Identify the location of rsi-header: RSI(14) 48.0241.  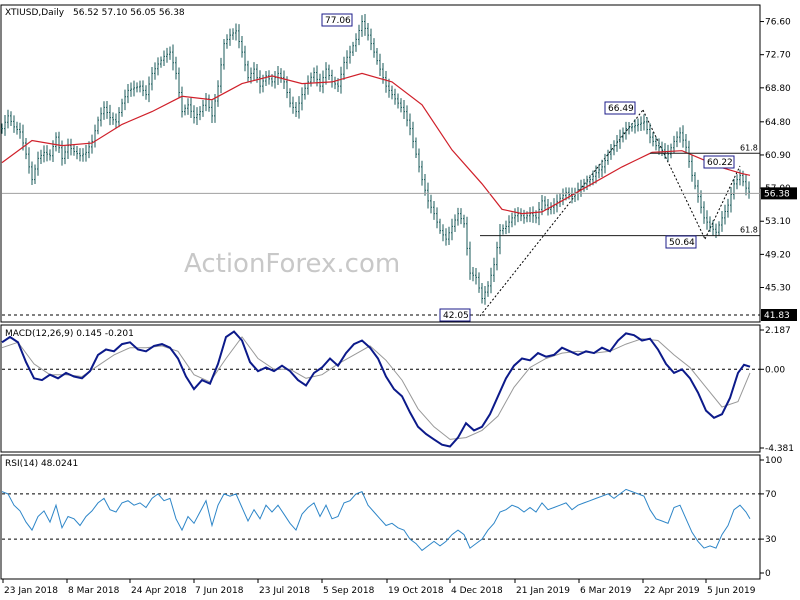
(41, 464).